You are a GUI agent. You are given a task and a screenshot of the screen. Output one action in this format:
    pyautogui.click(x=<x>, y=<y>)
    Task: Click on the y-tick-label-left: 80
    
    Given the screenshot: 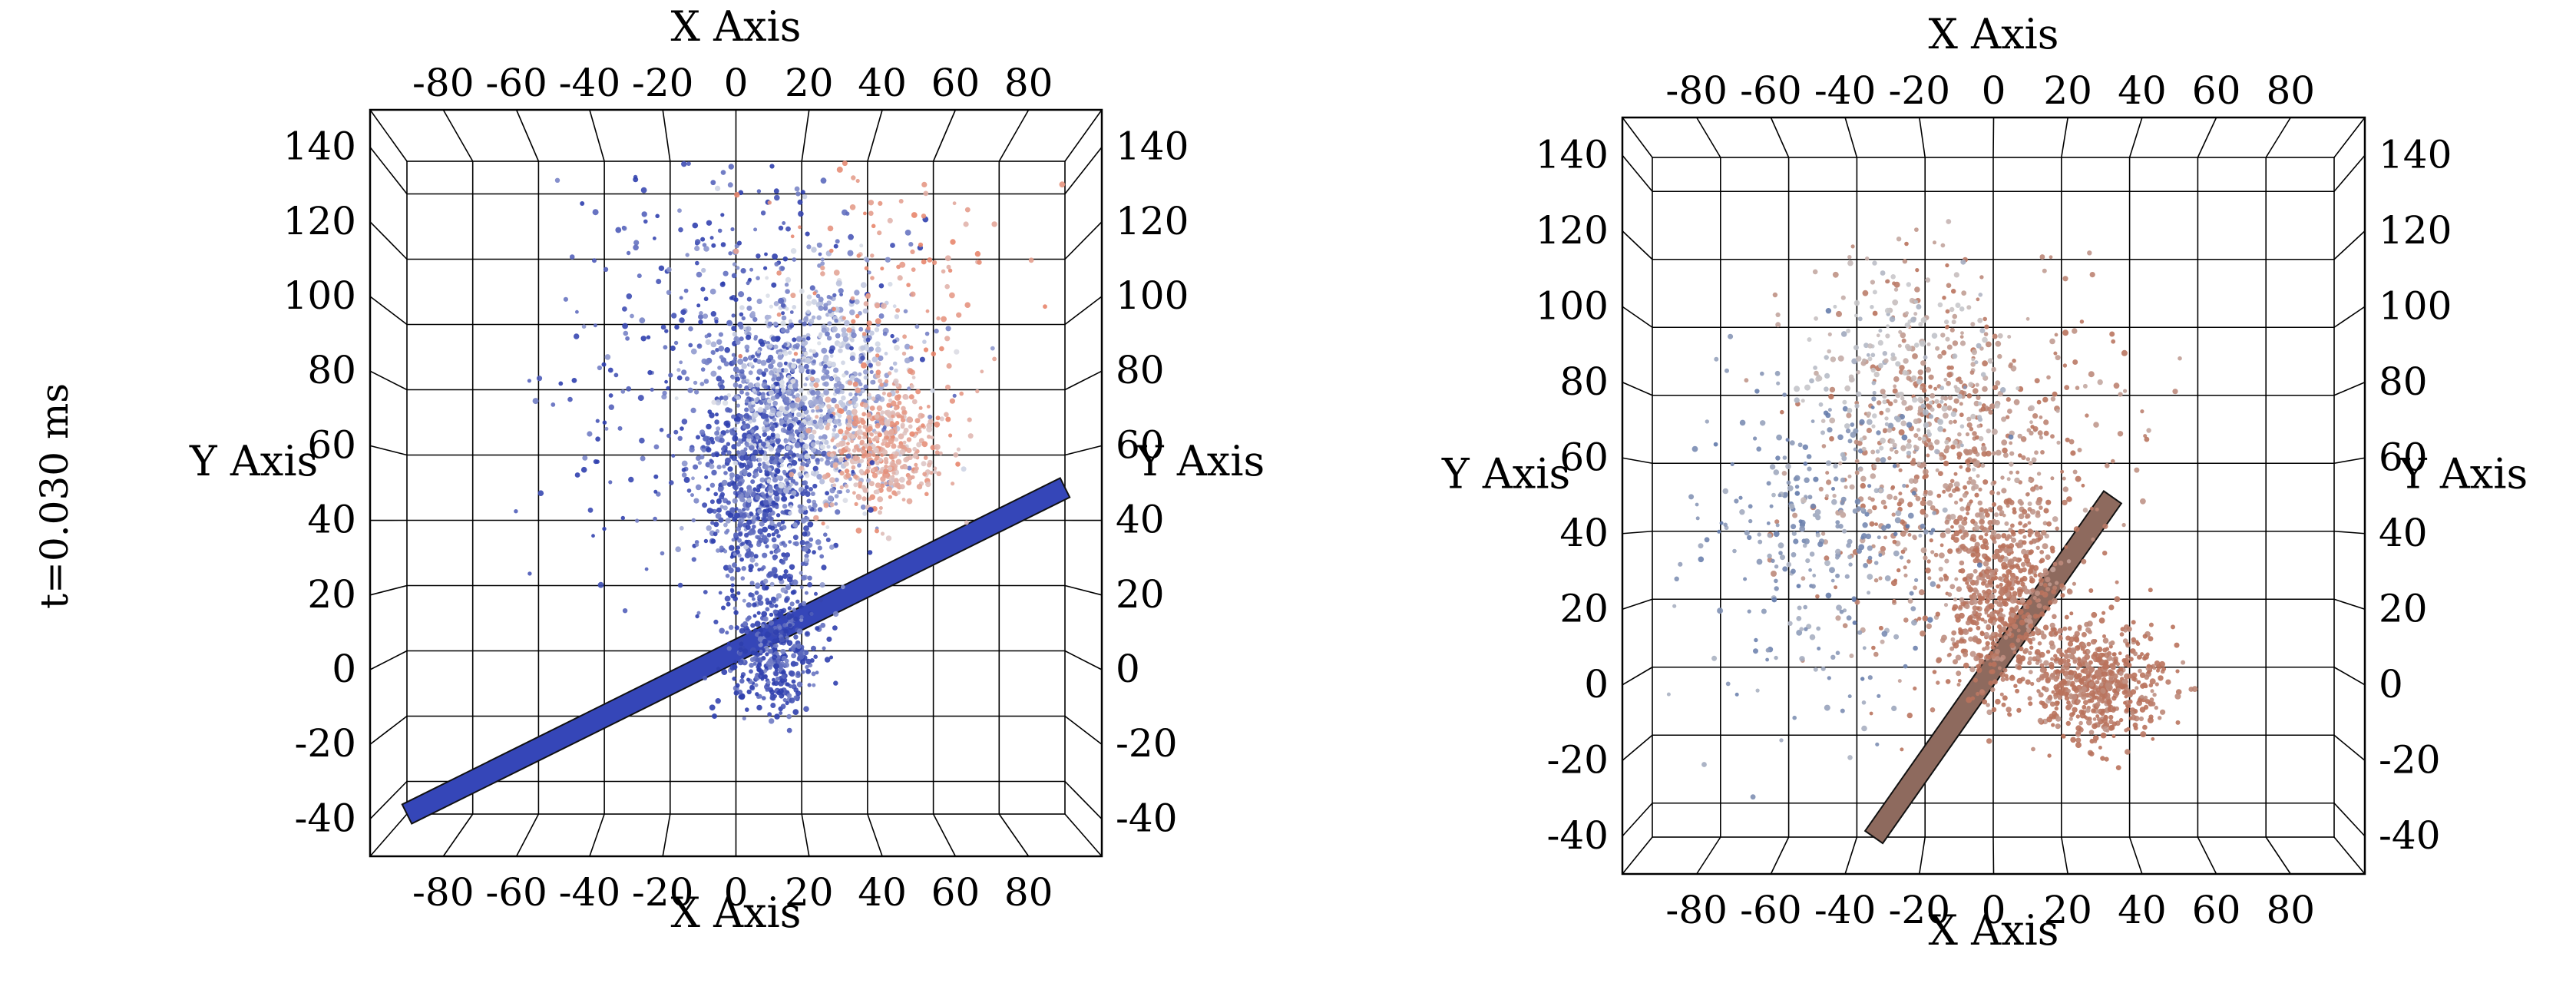 What is the action you would take?
    pyautogui.click(x=331, y=370)
    